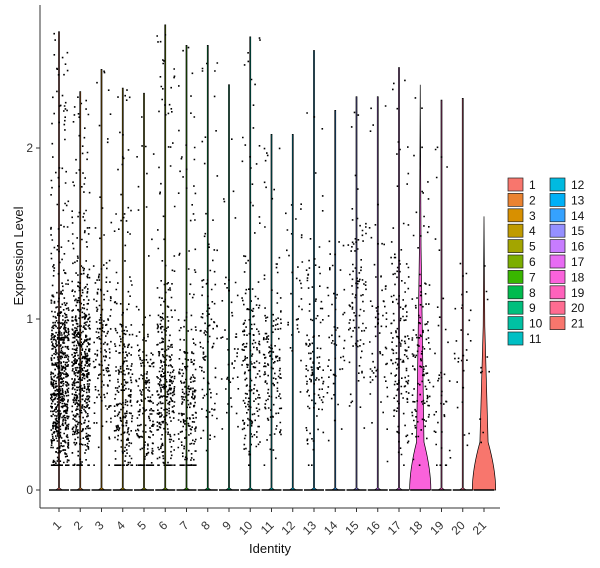 This screenshot has width=600, height=568. I want to click on x-tick-label: 5, so click(141, 525).